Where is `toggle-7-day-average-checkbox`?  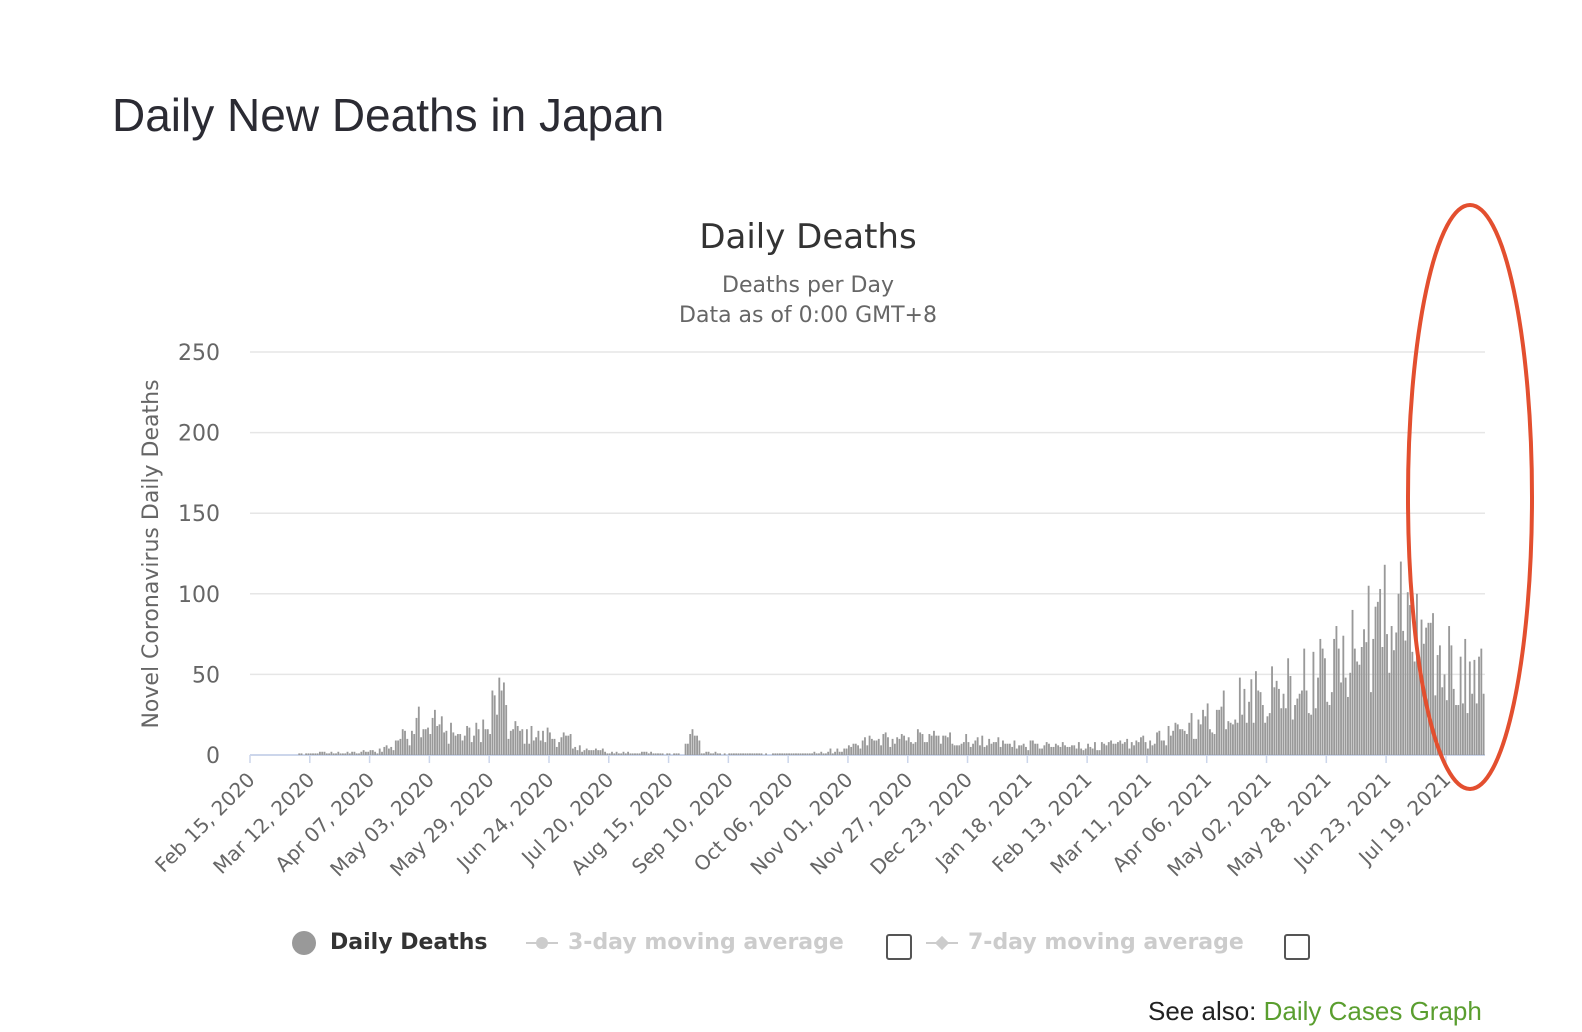 toggle-7-day-average-checkbox is located at coordinates (1297, 947).